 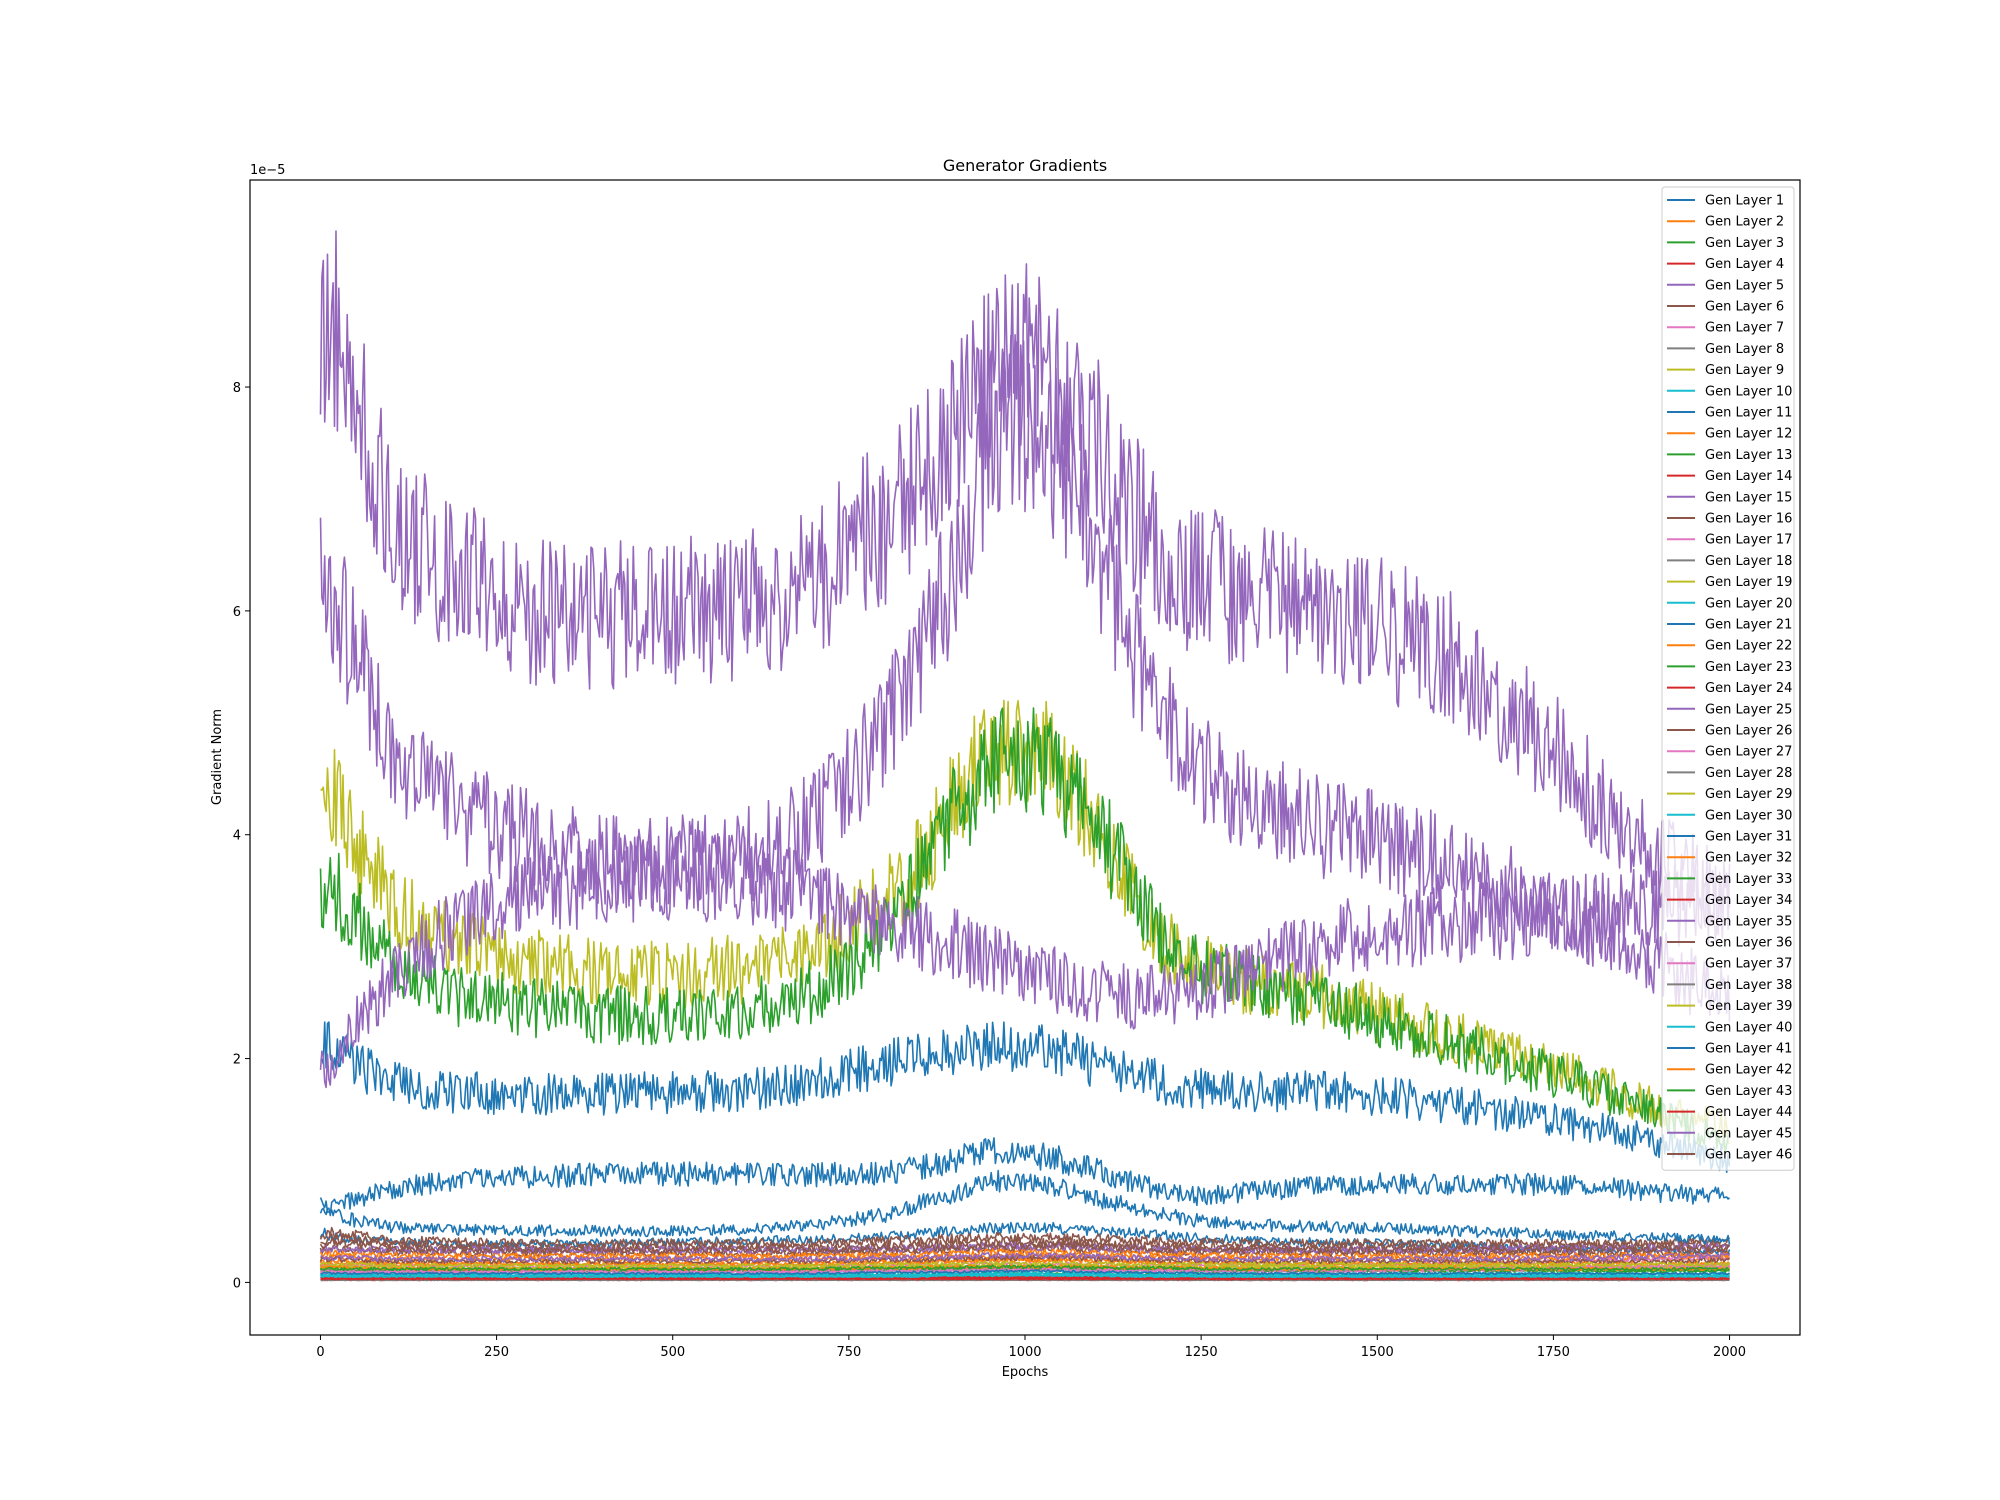 What do you see at coordinates (237, 388) in the screenshot?
I see `y-tick-label: 8` at bounding box center [237, 388].